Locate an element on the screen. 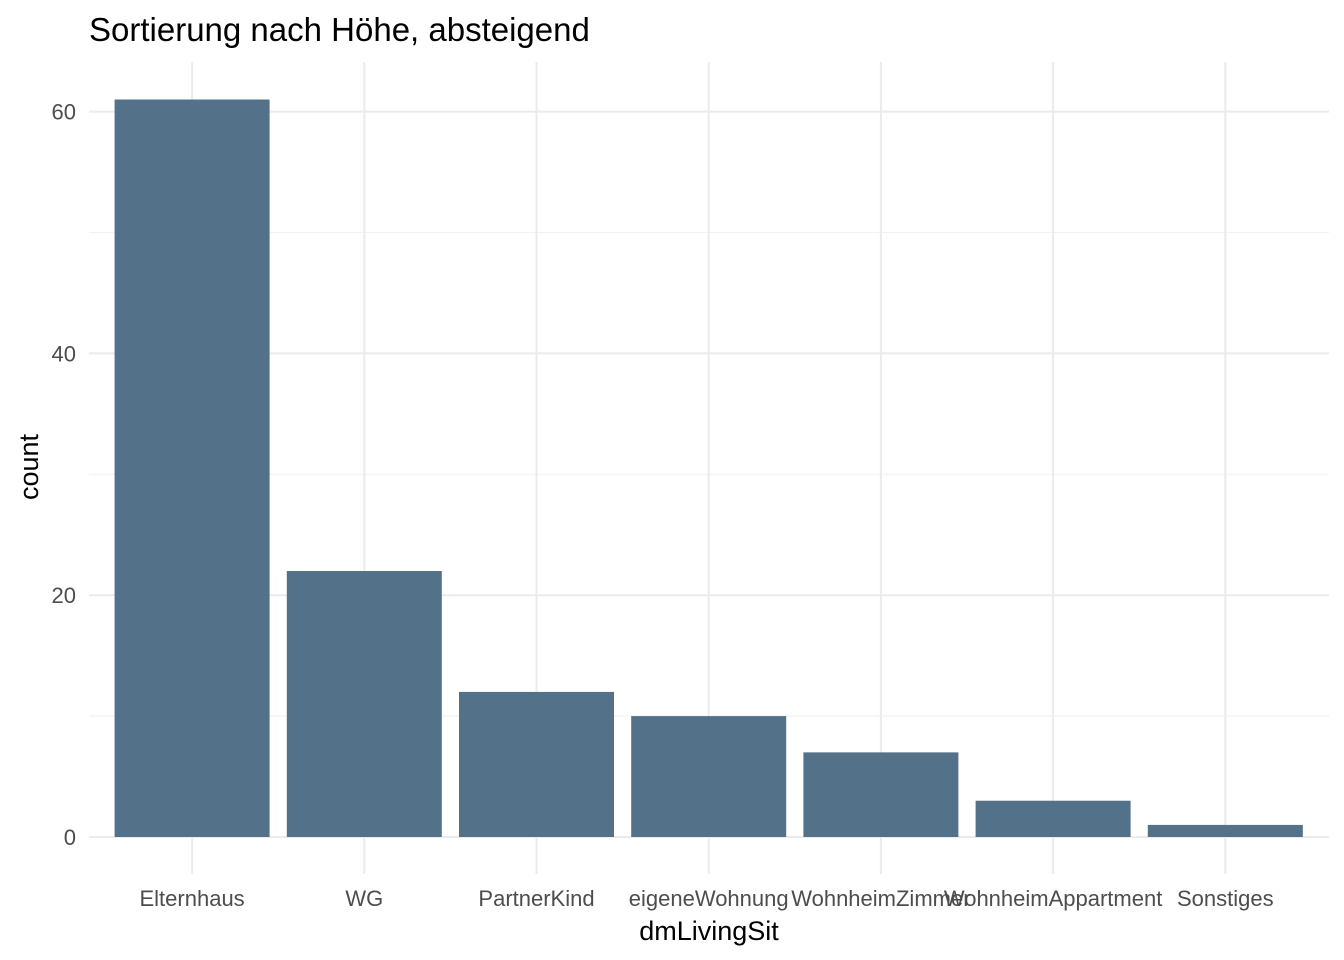  x-tick-label: eigeneWohnung is located at coordinates (709, 898).